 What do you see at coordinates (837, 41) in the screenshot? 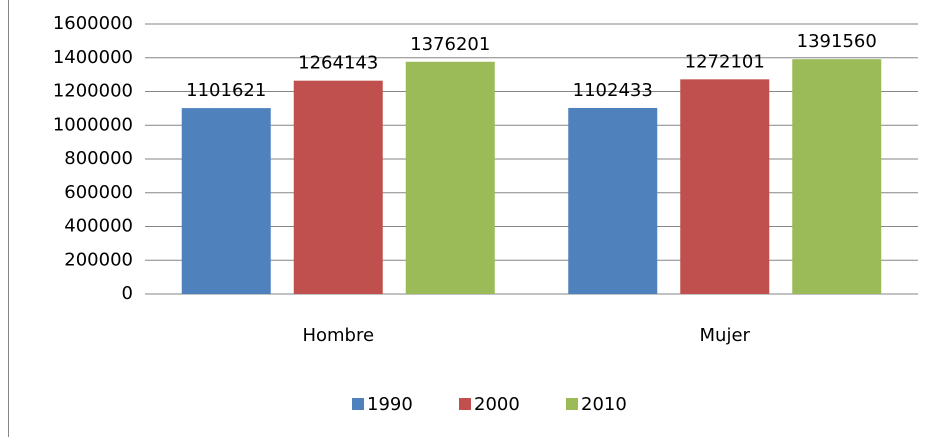
I see `data-label: 1391560` at bounding box center [837, 41].